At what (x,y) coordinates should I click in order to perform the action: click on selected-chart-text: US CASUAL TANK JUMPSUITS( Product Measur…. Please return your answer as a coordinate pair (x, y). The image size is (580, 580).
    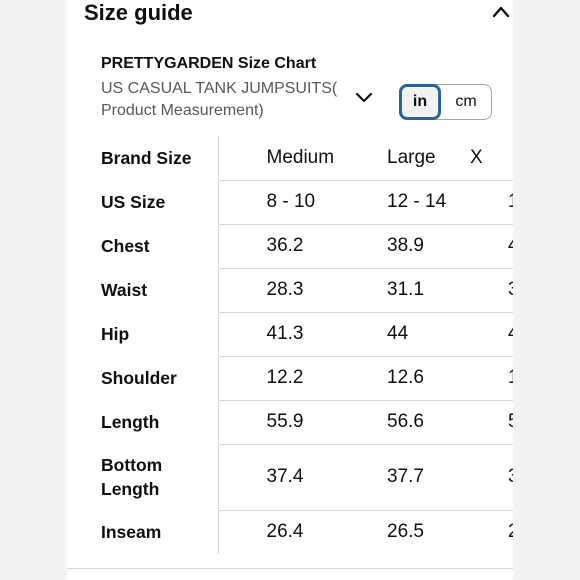
    Looking at the image, I should click on (219, 99).